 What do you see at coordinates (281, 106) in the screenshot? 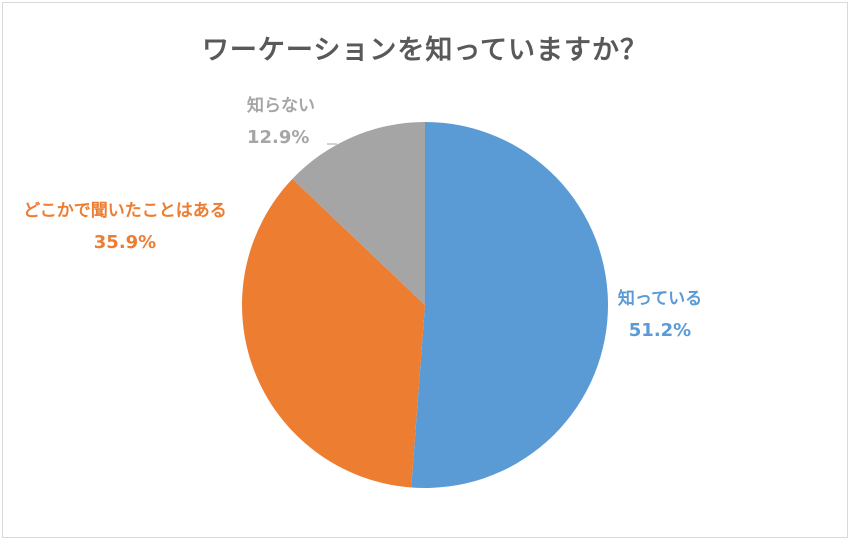
I see `label-unknown-name: 知らない` at bounding box center [281, 106].